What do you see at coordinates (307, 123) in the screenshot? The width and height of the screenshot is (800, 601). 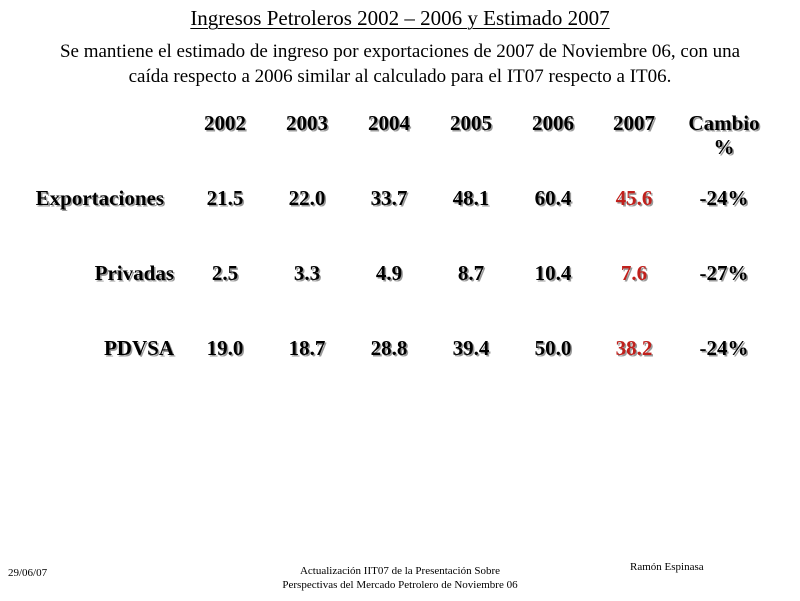 I see `header-2003: 2003` at bounding box center [307, 123].